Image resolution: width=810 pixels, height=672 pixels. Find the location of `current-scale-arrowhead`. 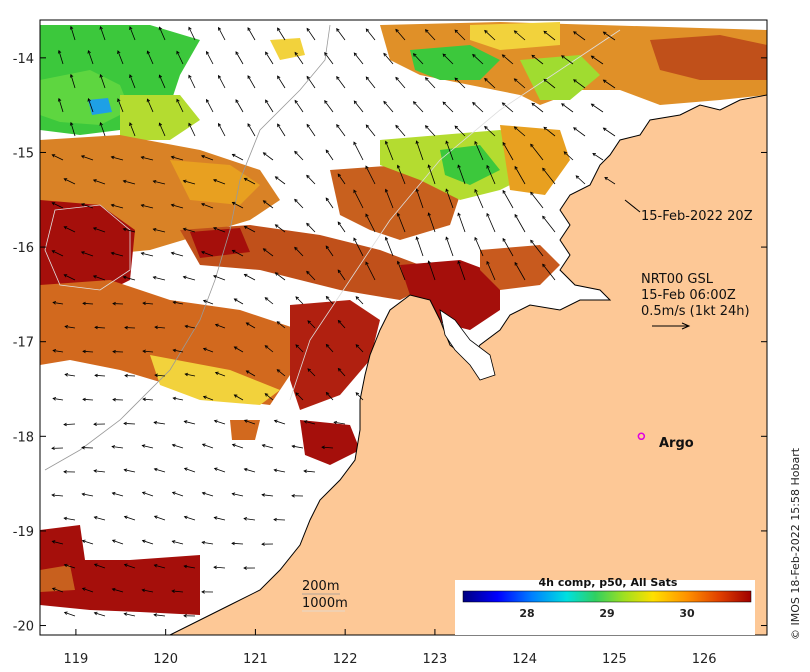

current-scale-arrowhead is located at coordinates (686, 326).